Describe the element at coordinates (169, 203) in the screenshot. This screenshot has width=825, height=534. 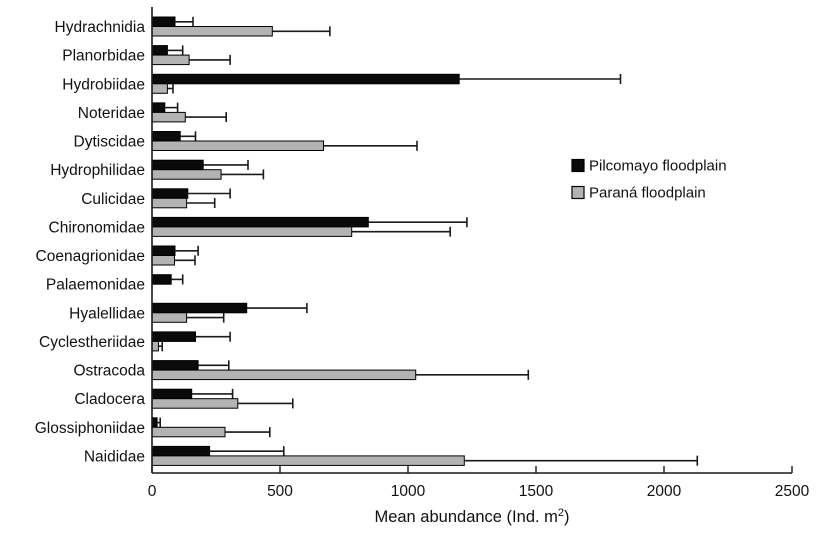
I see `bar-paran--culicidae` at that location.